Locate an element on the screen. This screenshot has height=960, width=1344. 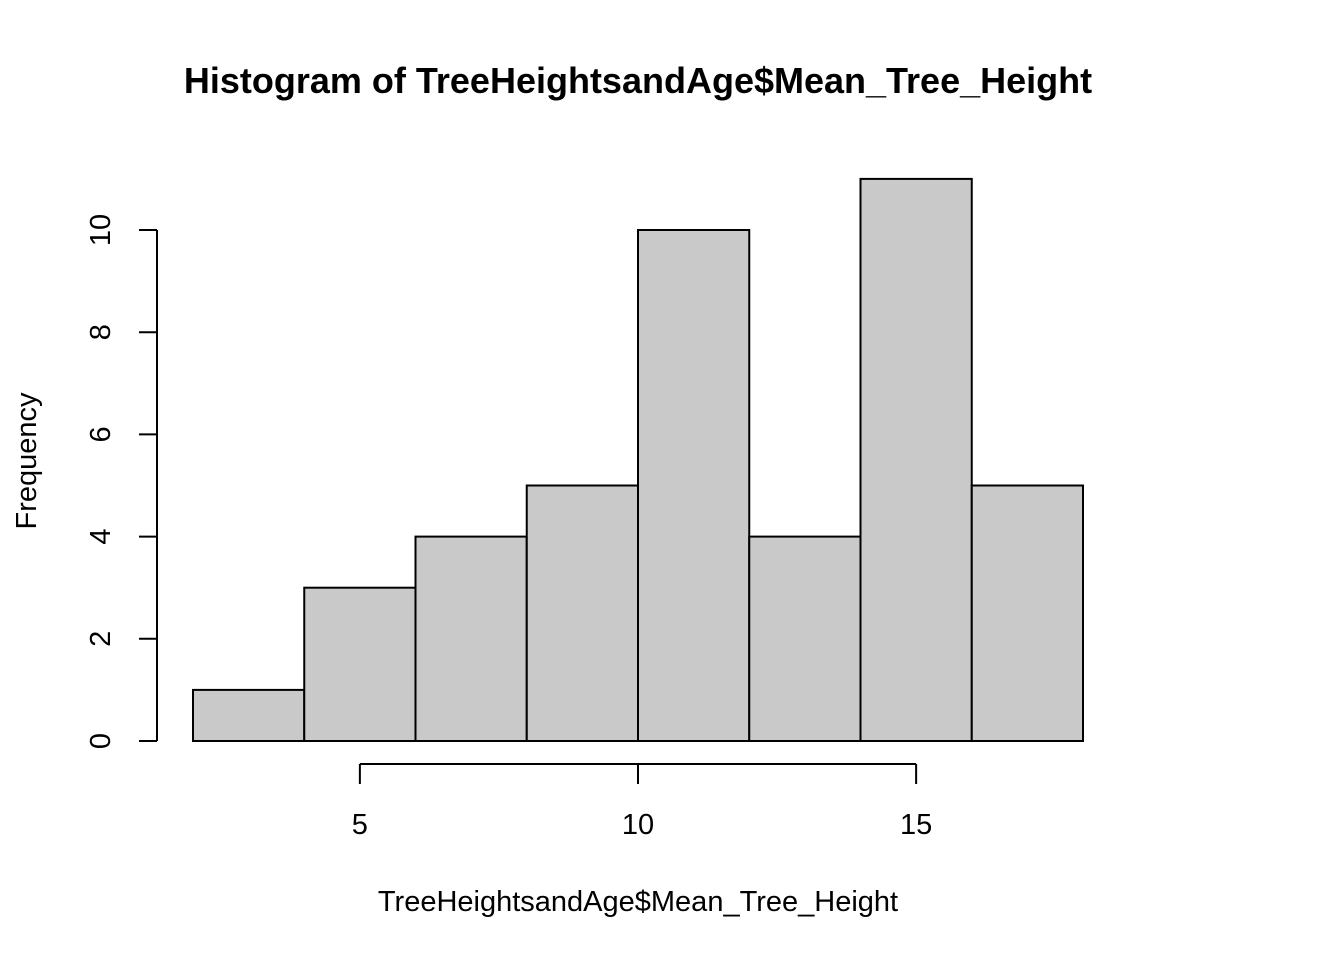
y-axis-label: Frequency is located at coordinates (27, 461).